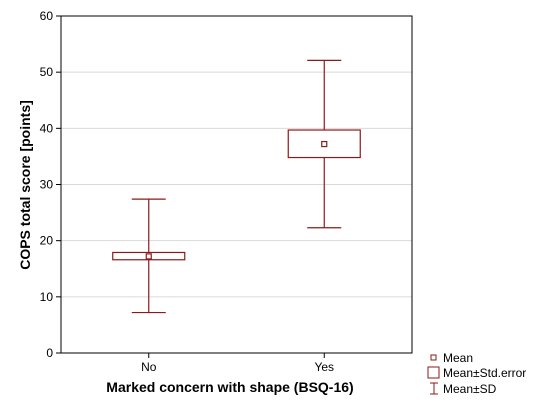 The image size is (550, 411). I want to click on y-tick-label-30: 30, so click(47, 185).